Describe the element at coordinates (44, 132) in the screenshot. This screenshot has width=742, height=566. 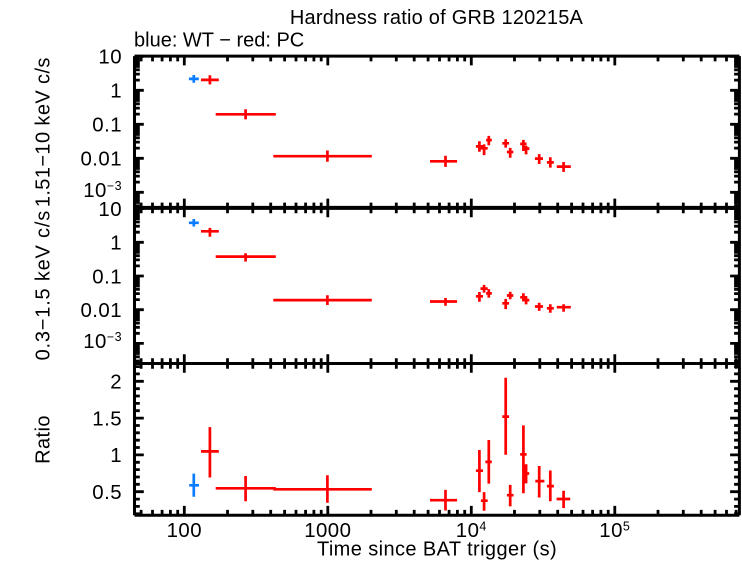
I see `svg-text: 1.51−10 keV c/s` at that location.